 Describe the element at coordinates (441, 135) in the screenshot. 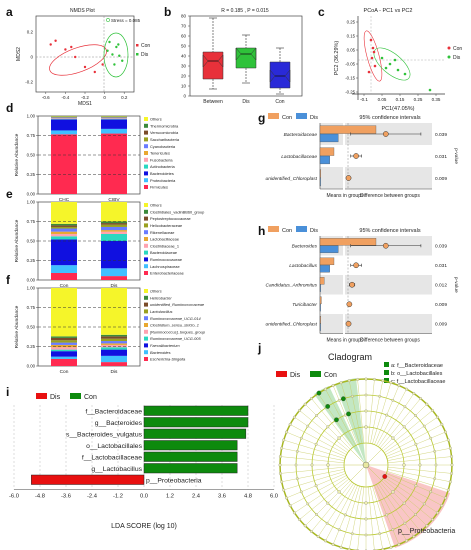

I see `panel-g-pvalue: 0.039` at that location.